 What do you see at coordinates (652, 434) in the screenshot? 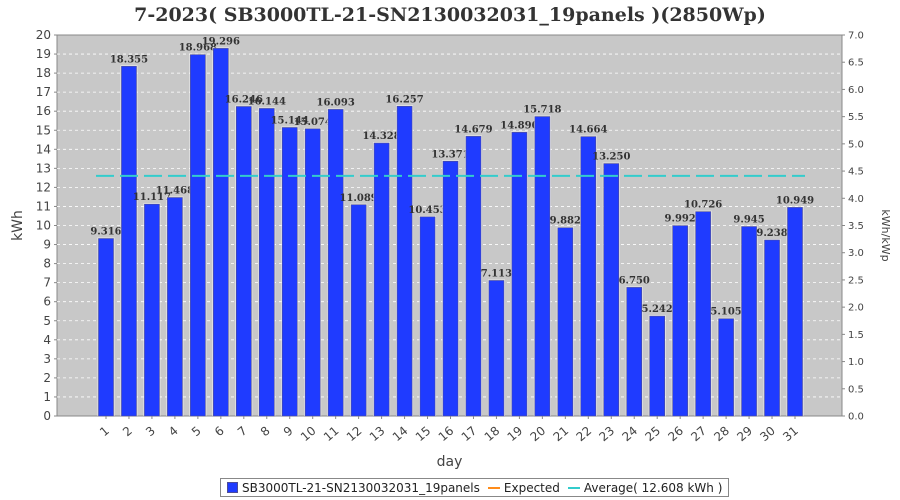
I see `x-tick-label: 25` at bounding box center [652, 434].